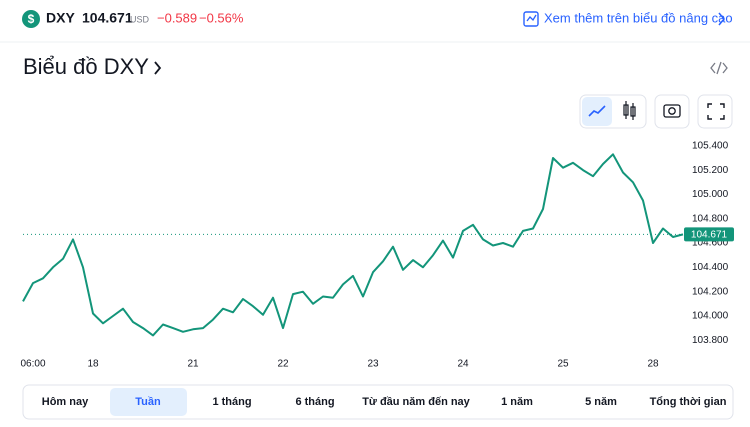 Image resolution: width=750 pixels, height=427 pixels. What do you see at coordinates (86, 66) in the screenshot?
I see `page-title: Biểu đồ DXY` at bounding box center [86, 66].